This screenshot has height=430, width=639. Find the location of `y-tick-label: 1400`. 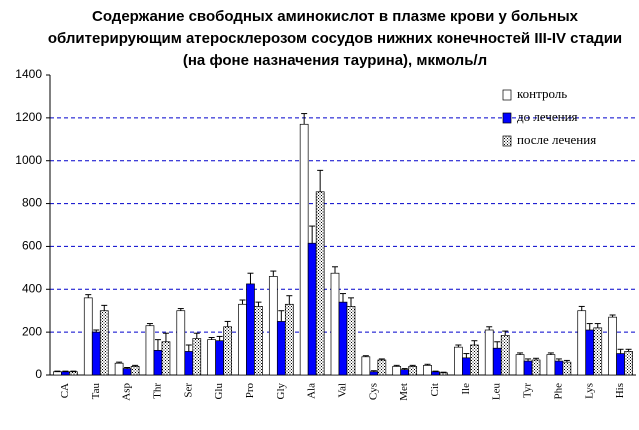

y-tick-label: 1400 is located at coordinates (28, 74).